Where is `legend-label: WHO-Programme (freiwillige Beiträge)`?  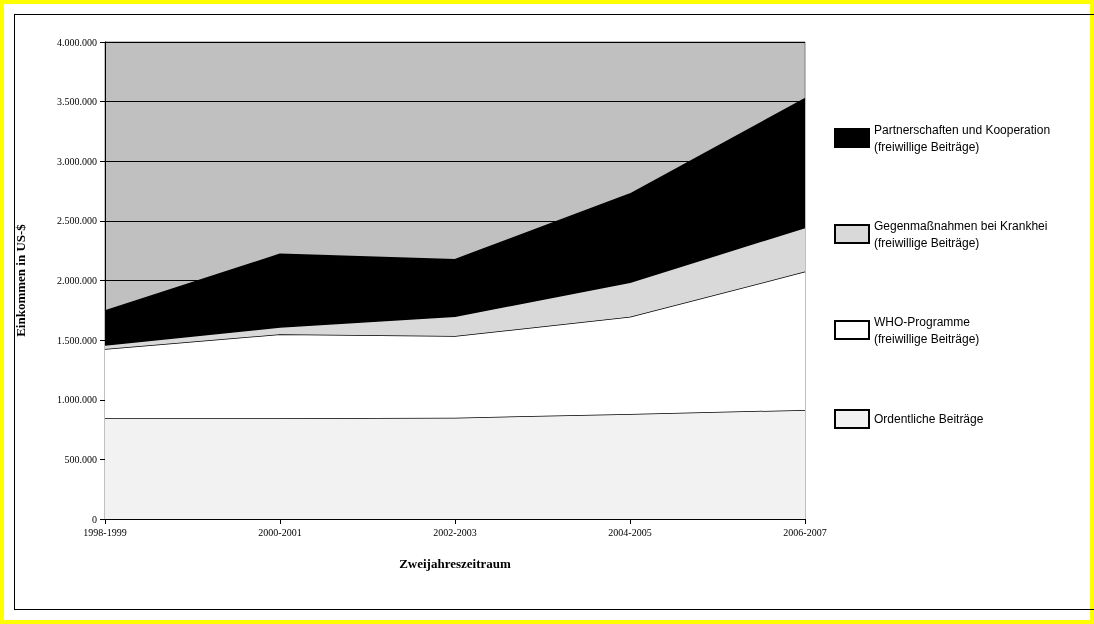 legend-label: WHO-Programme (freiwillige Beiträge) is located at coordinates (927, 330).